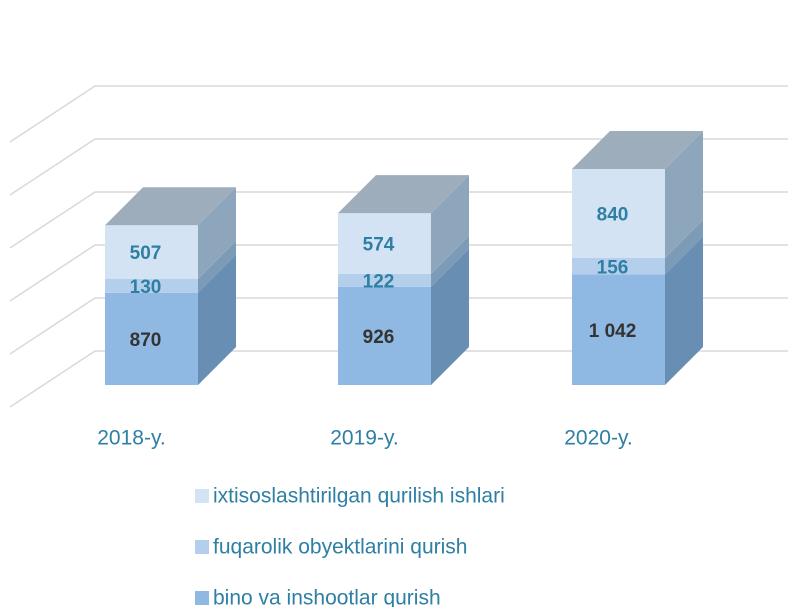  What do you see at coordinates (379, 245) in the screenshot?
I see `value-label: 574` at bounding box center [379, 245].